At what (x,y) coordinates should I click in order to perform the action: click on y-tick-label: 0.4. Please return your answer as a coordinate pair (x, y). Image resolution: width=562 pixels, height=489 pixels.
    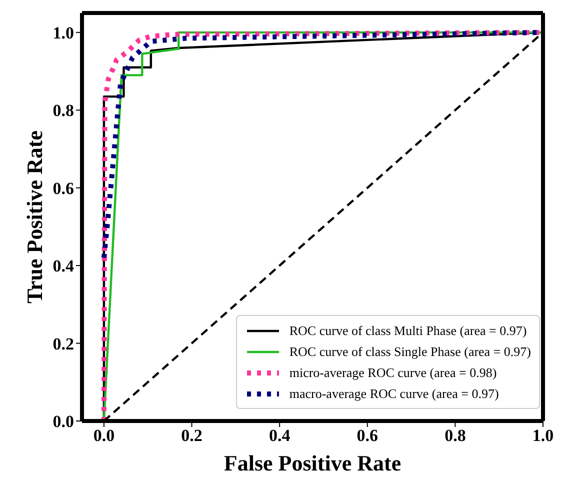
    Looking at the image, I should click on (63, 266).